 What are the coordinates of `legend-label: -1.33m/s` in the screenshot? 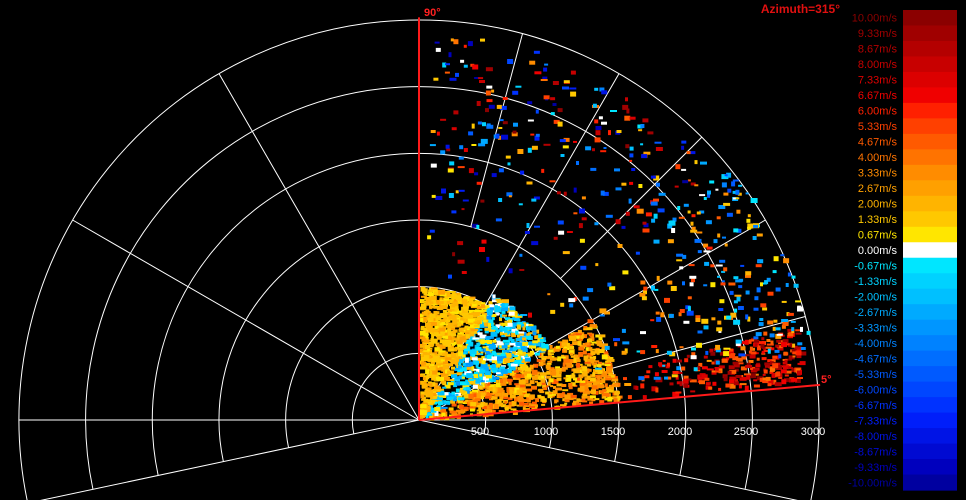 It's located at (875, 282).